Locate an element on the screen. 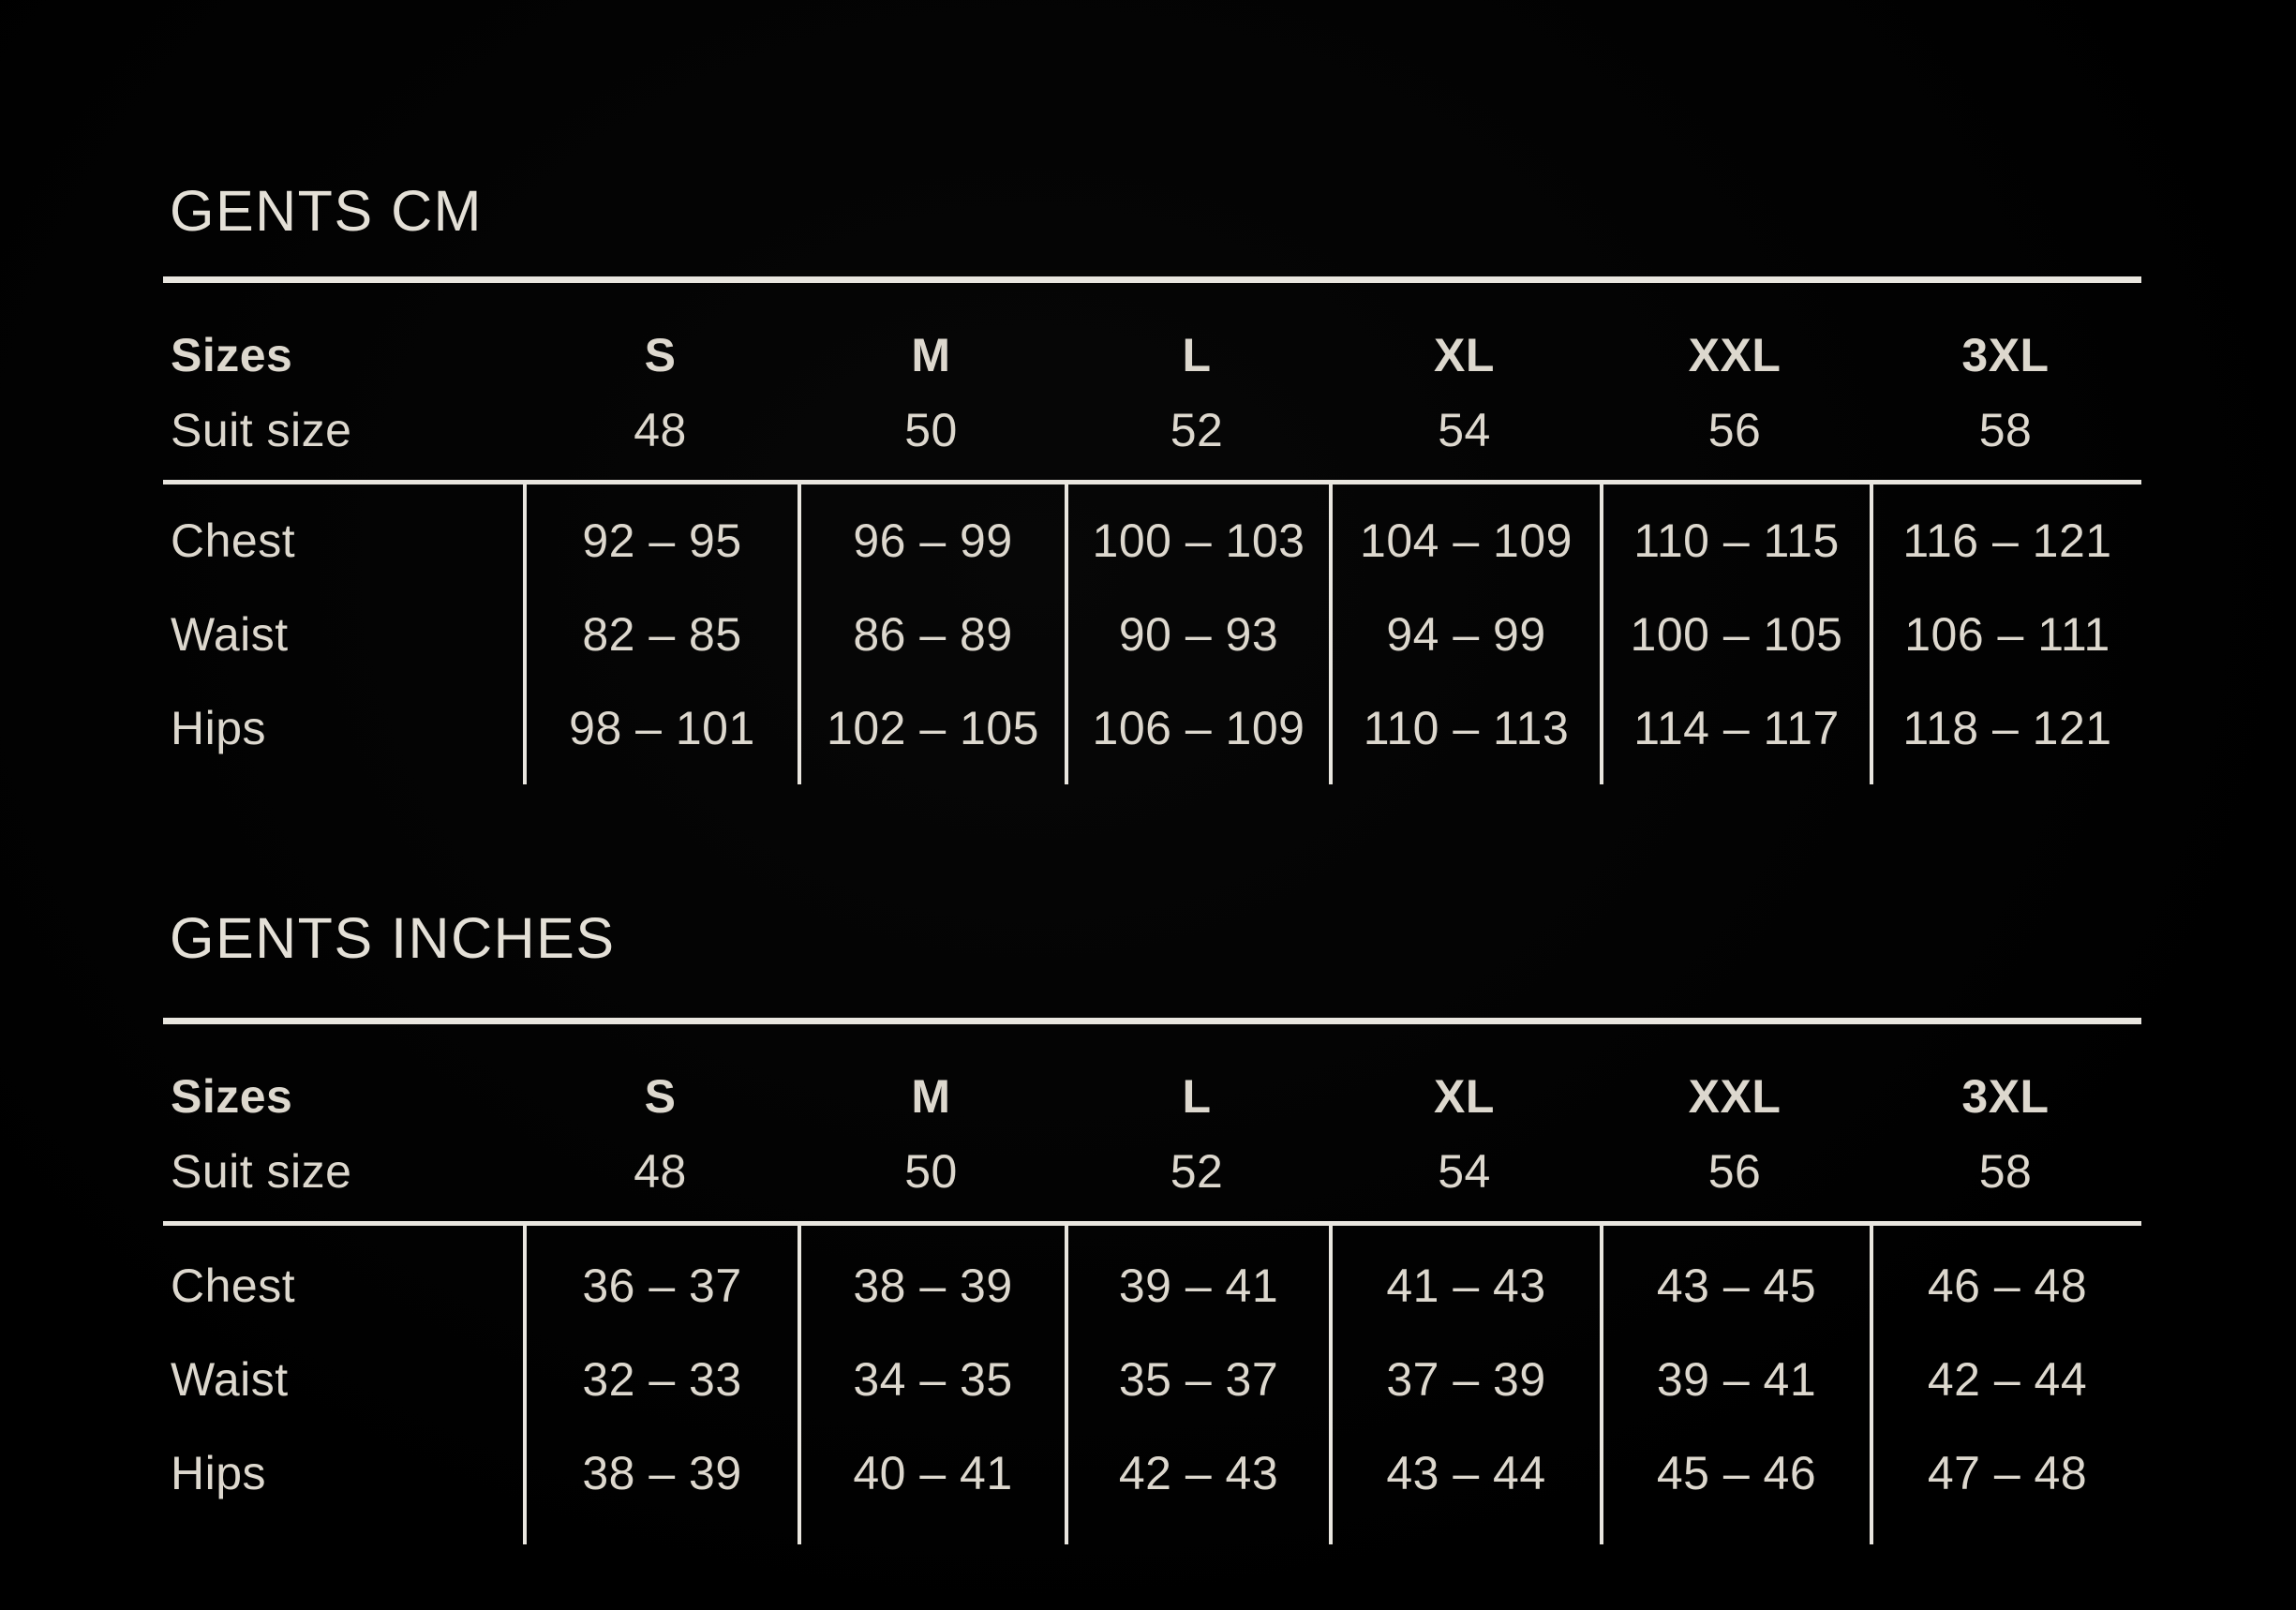 This screenshot has width=2296, height=1610. column-s: 36 – 37 32 – 33 38 – 39 is located at coordinates (661, 1385).